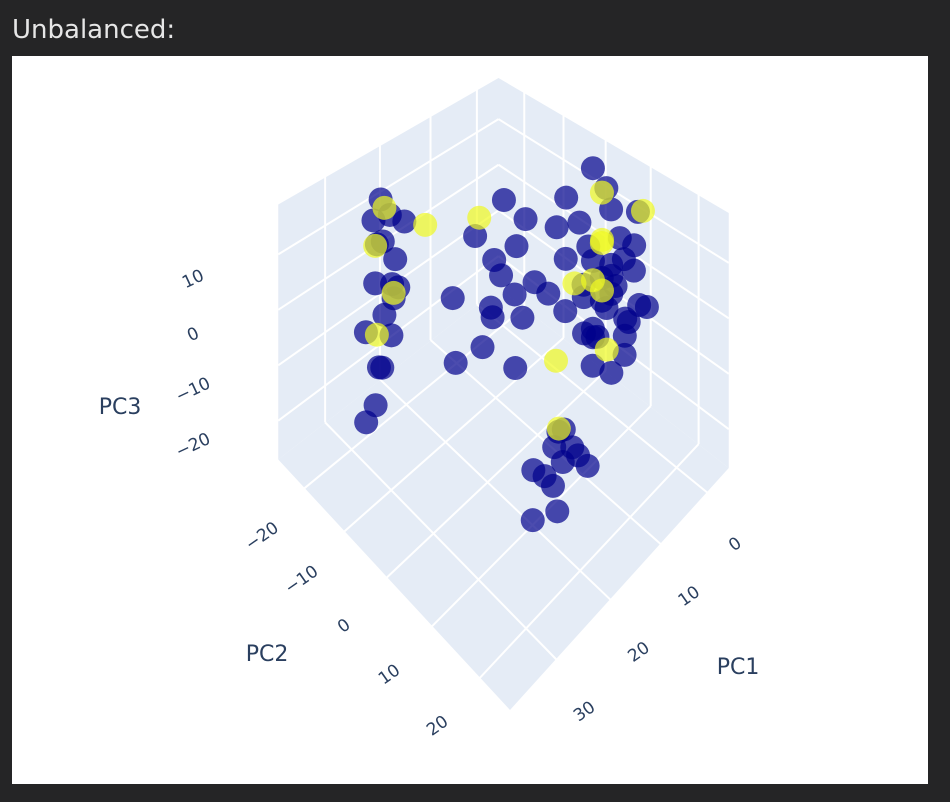  Describe the element at coordinates (120, 407) in the screenshot. I see `z-axis-title: PC3` at that location.